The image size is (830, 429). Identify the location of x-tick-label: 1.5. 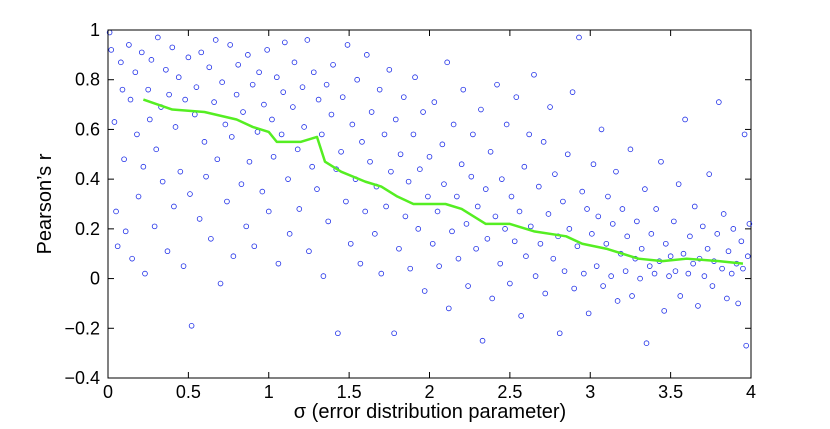
(349, 392).